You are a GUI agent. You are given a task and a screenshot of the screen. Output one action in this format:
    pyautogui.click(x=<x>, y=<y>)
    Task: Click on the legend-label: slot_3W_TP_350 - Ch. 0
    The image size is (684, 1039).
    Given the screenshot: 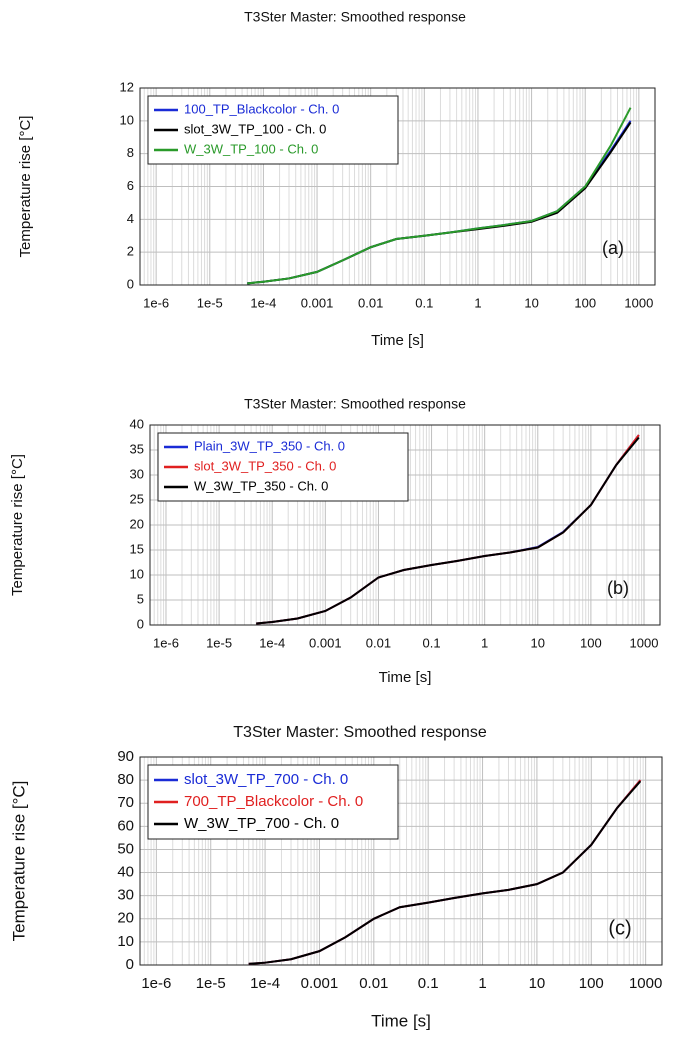 What is the action you would take?
    pyautogui.click(x=265, y=465)
    